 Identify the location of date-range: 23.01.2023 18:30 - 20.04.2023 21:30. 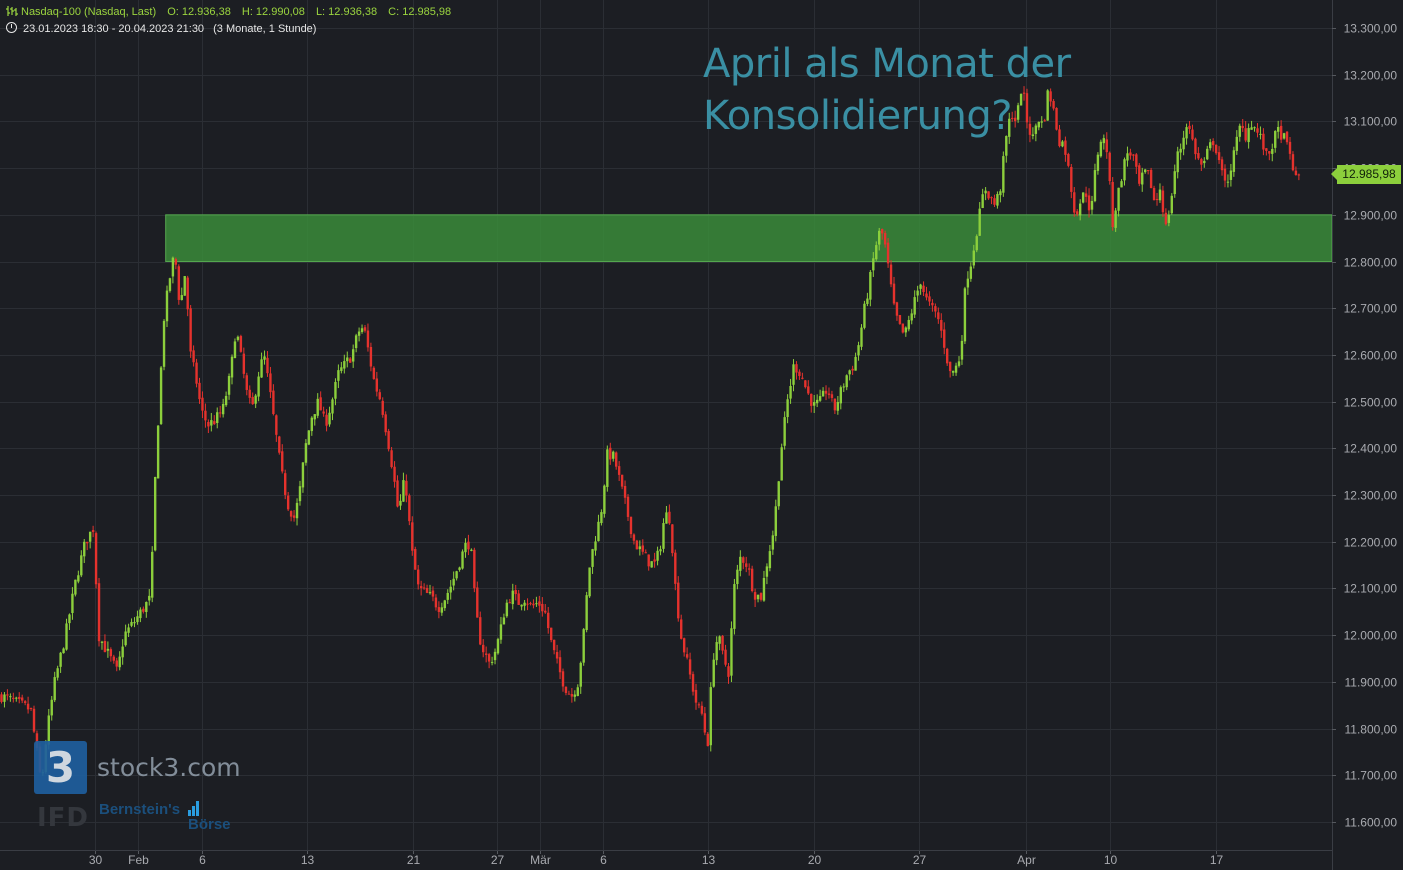
(114, 29).